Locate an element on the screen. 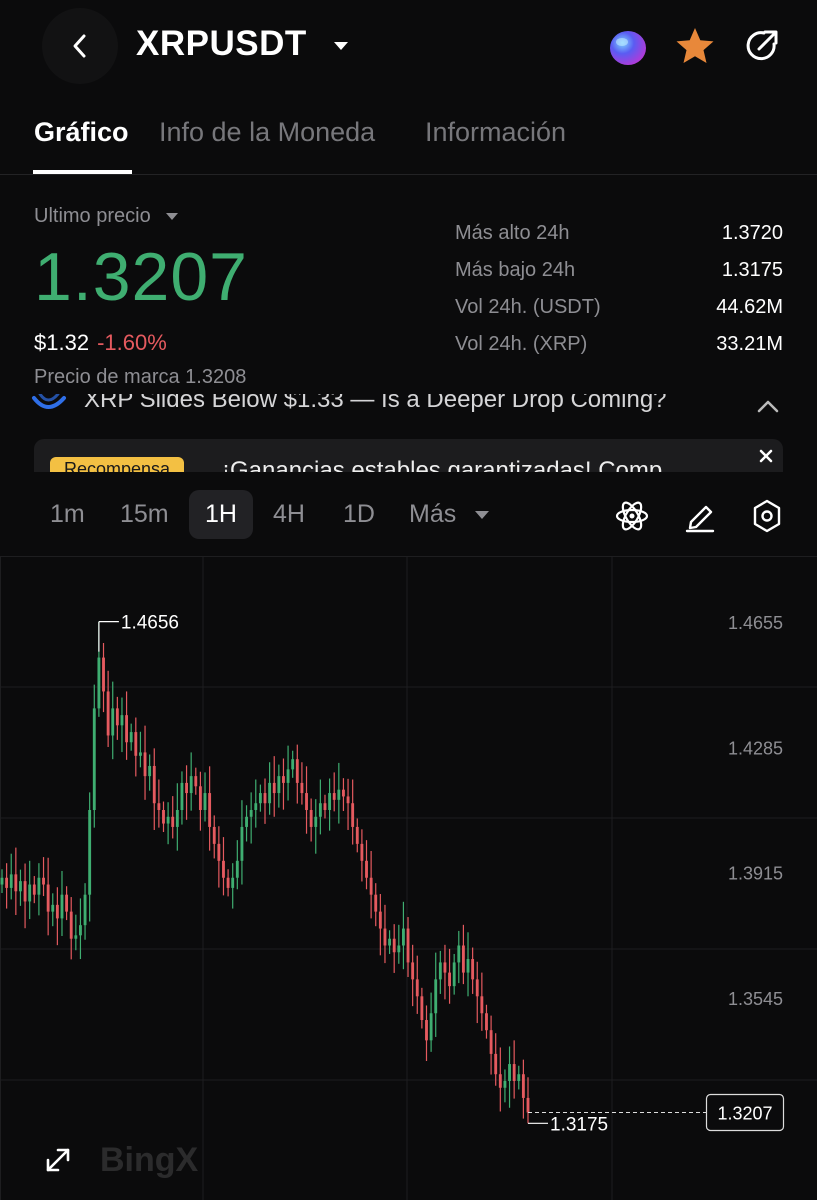 Image resolution: width=817 pixels, height=1200 pixels. timeframe-bar: 1m 15m 1H 4H 1D Más is located at coordinates (408, 516).